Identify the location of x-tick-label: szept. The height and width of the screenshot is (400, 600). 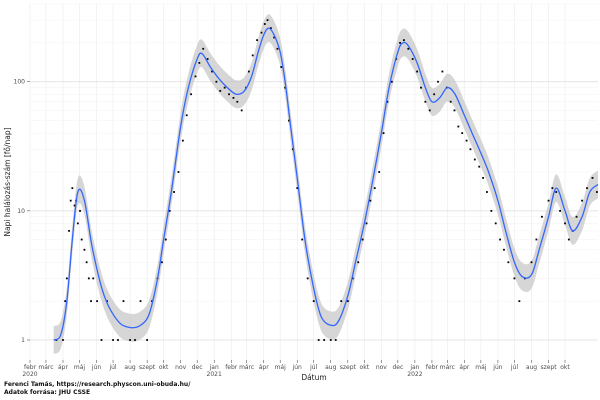
(348, 367).